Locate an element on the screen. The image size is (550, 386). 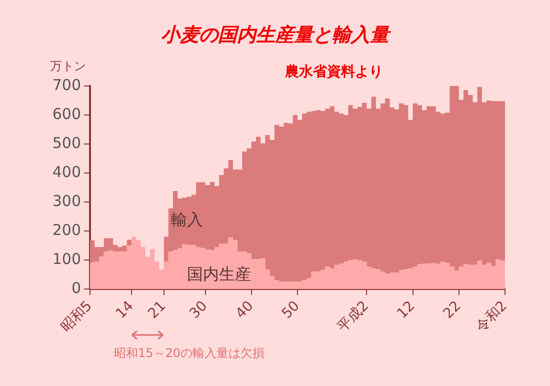
chart-title: 小麦の国内生産量と輸入量 is located at coordinates (276, 35).